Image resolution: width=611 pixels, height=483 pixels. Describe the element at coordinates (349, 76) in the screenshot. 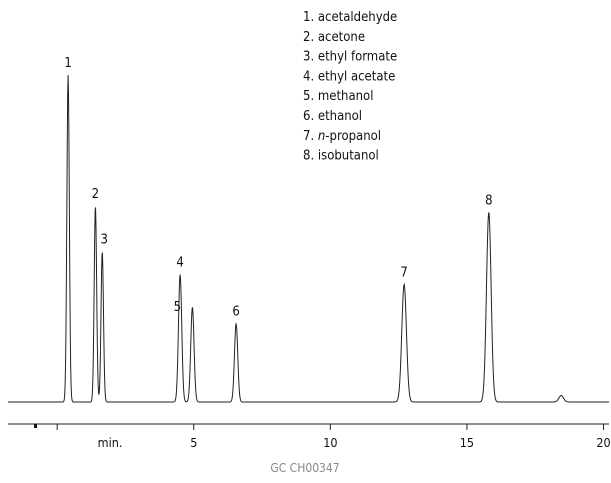

I see `legend-item-4: 4. ethyl acetate` at that location.